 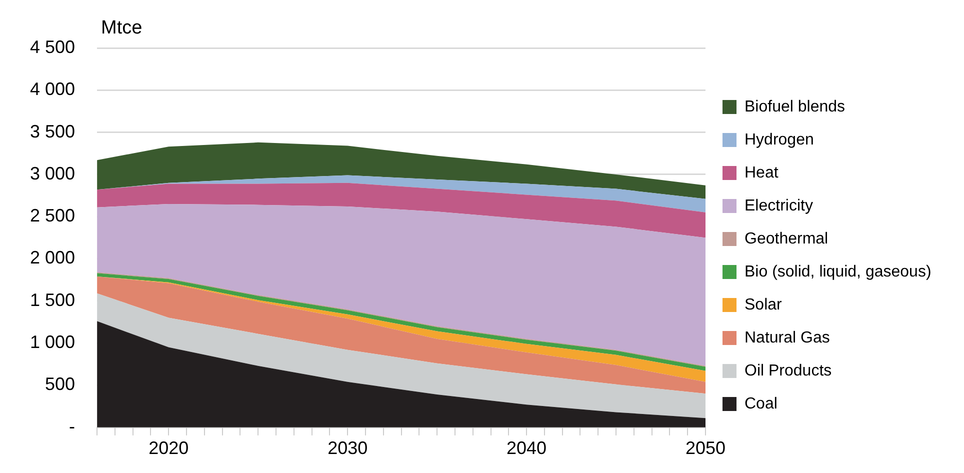 I want to click on x-tick-label: 2050, so click(x=705, y=448).